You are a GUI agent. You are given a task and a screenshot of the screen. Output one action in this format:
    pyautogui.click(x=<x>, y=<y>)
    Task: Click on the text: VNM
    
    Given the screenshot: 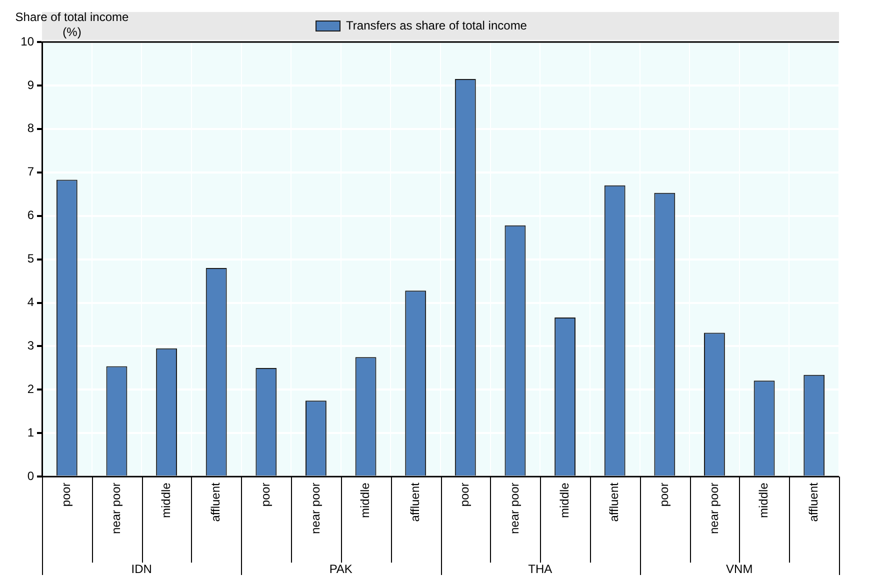 What is the action you would take?
    pyautogui.click(x=739, y=569)
    